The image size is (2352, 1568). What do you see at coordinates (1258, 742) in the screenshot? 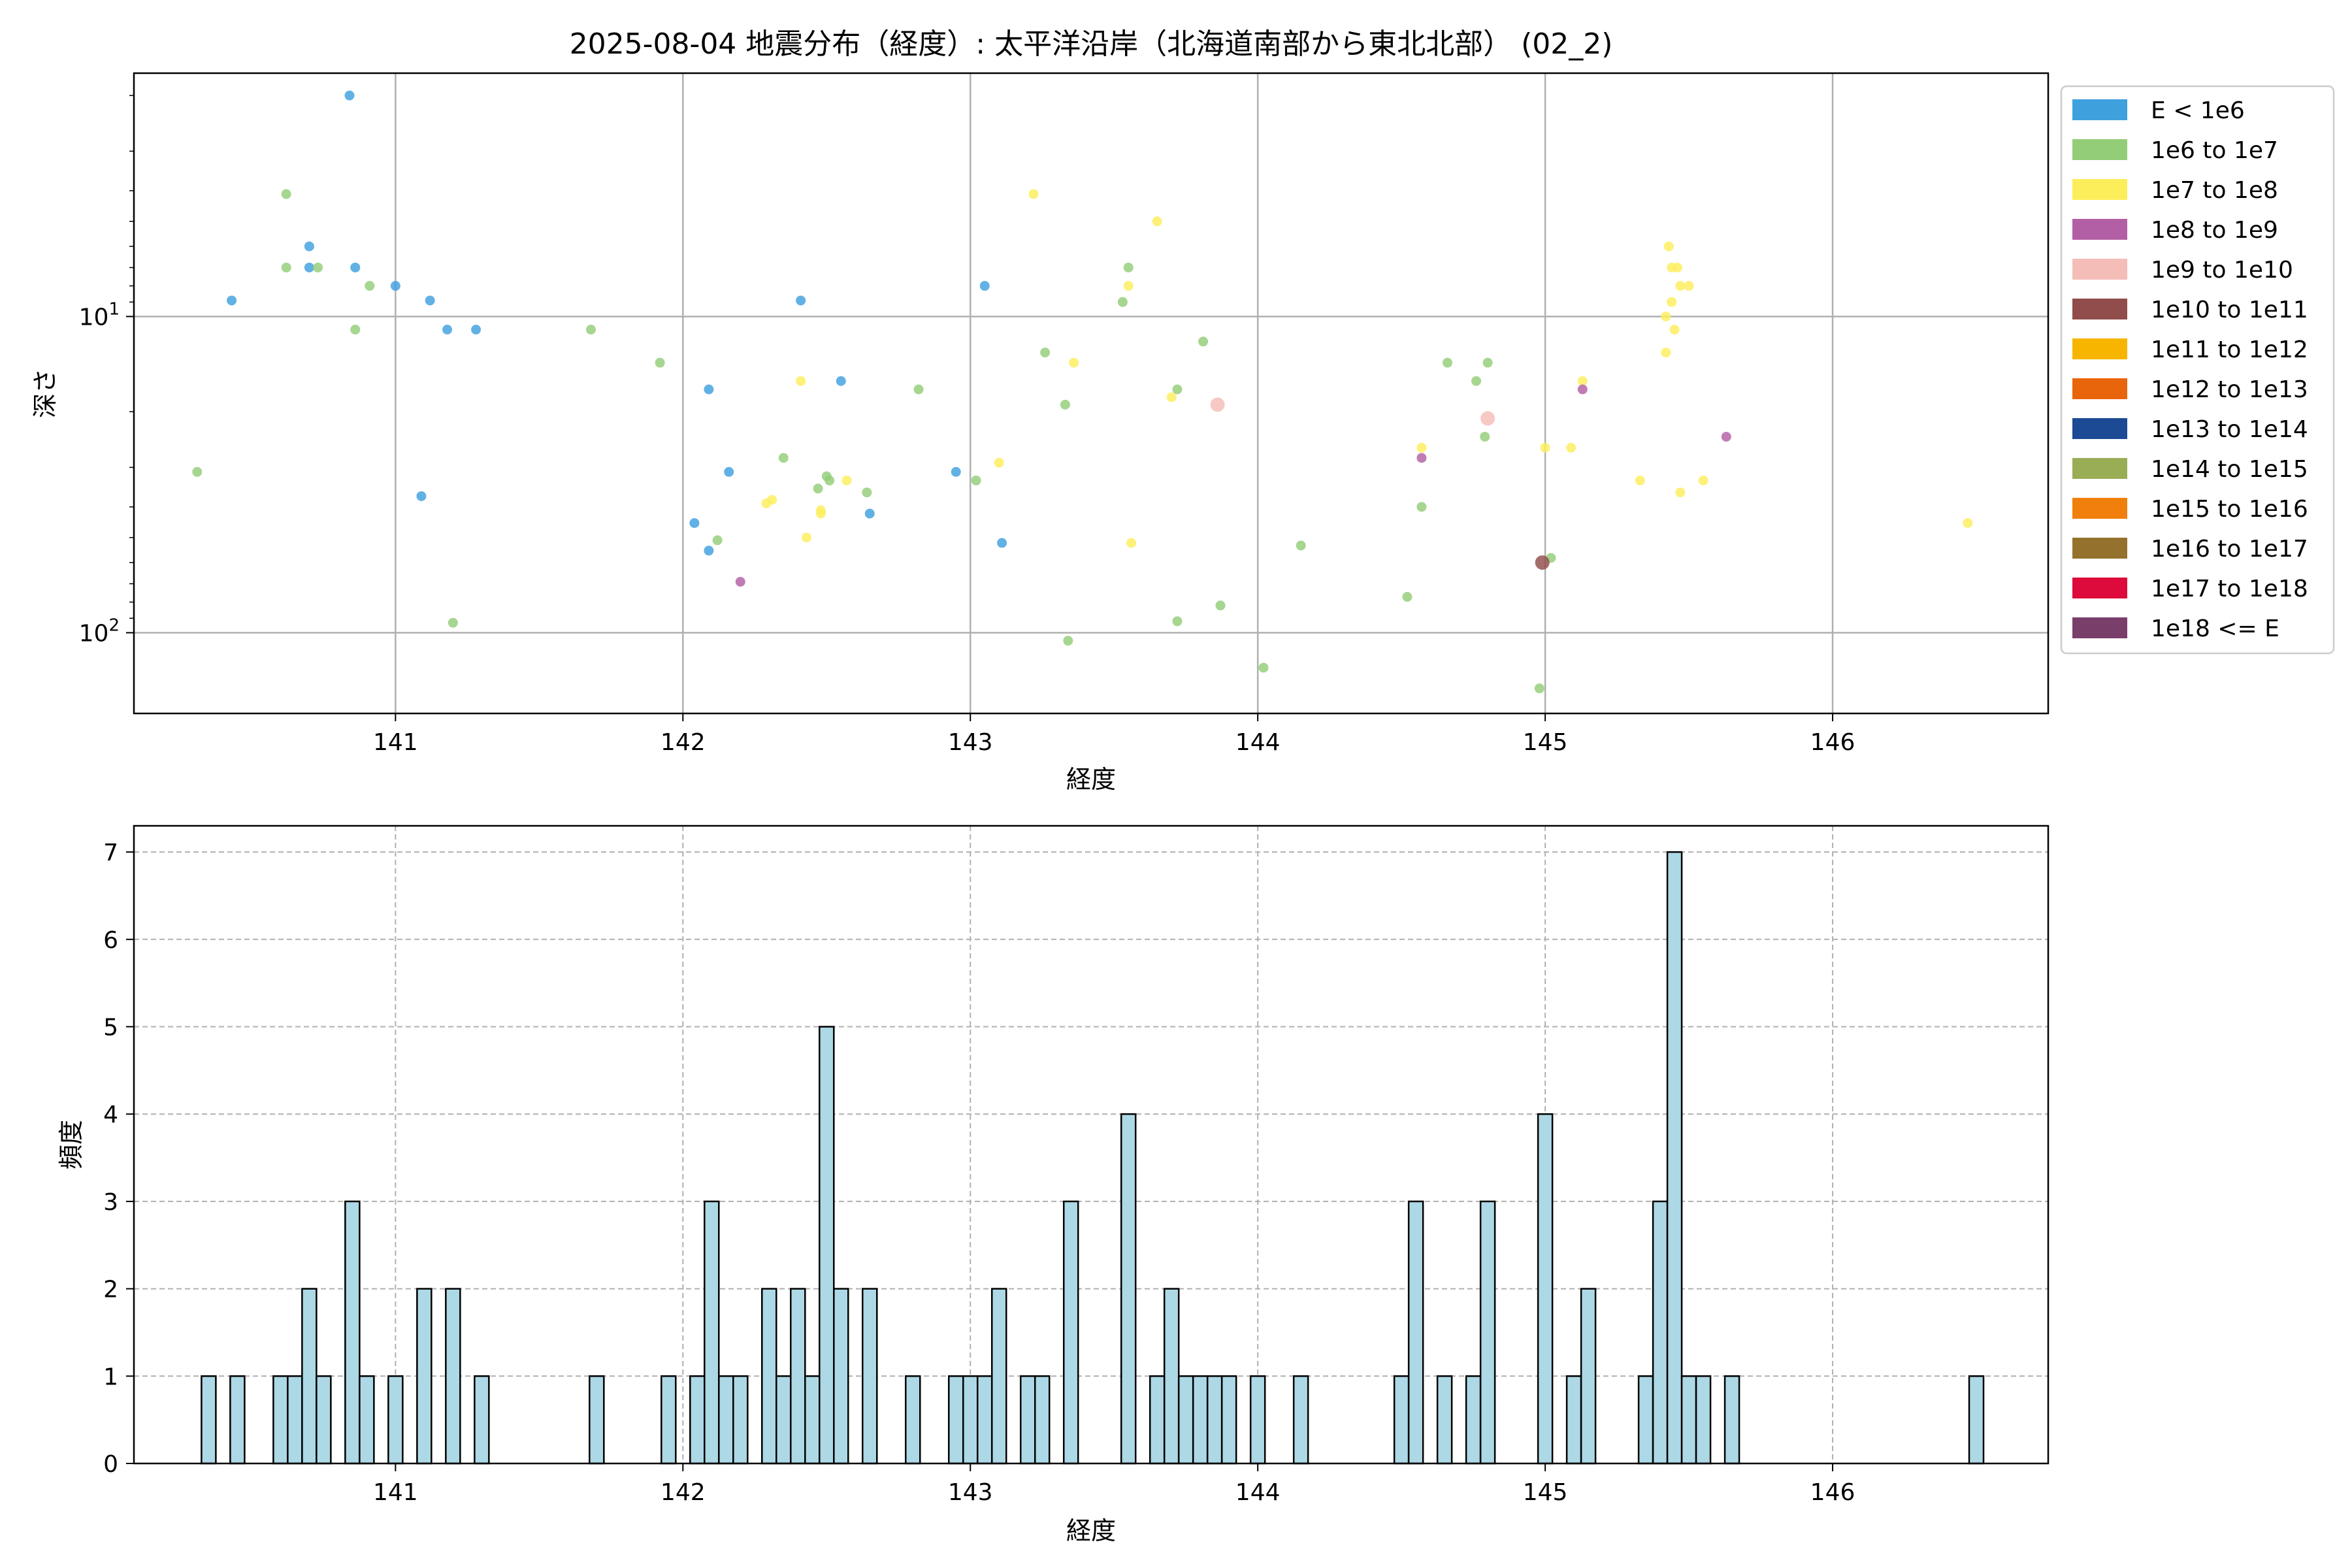
I see `scatter-x-tick-label: 144` at bounding box center [1258, 742].